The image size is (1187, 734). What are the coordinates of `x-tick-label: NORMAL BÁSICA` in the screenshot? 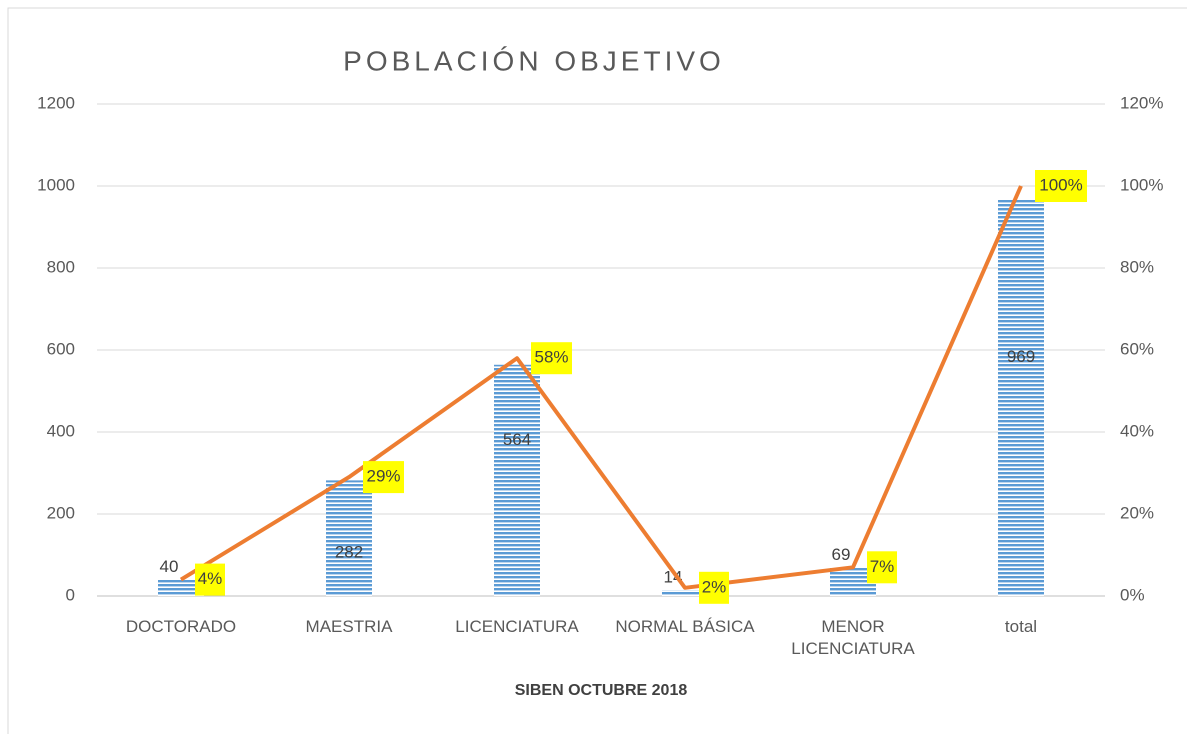 It's located at (685, 626).